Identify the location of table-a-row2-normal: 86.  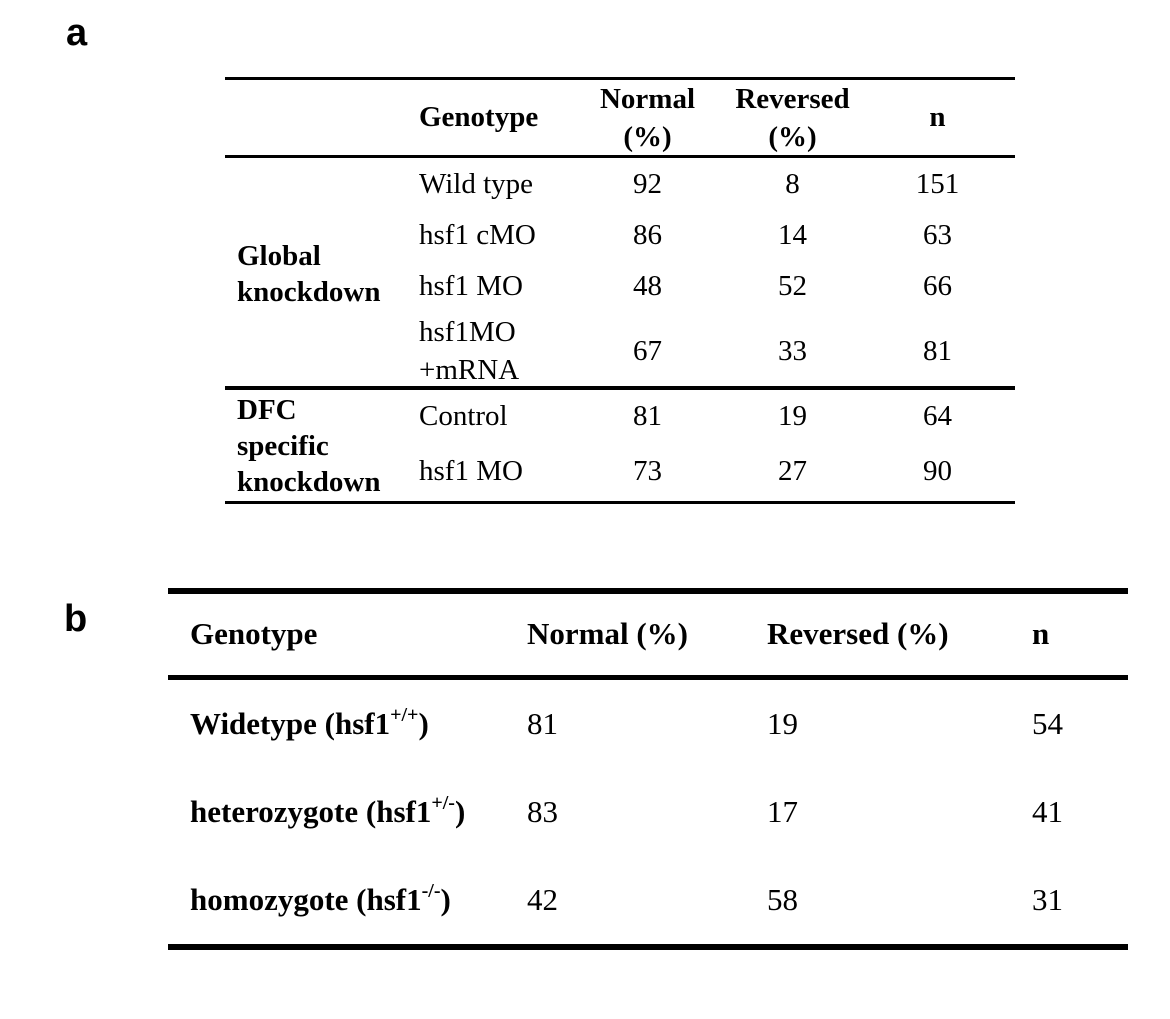
(647, 234).